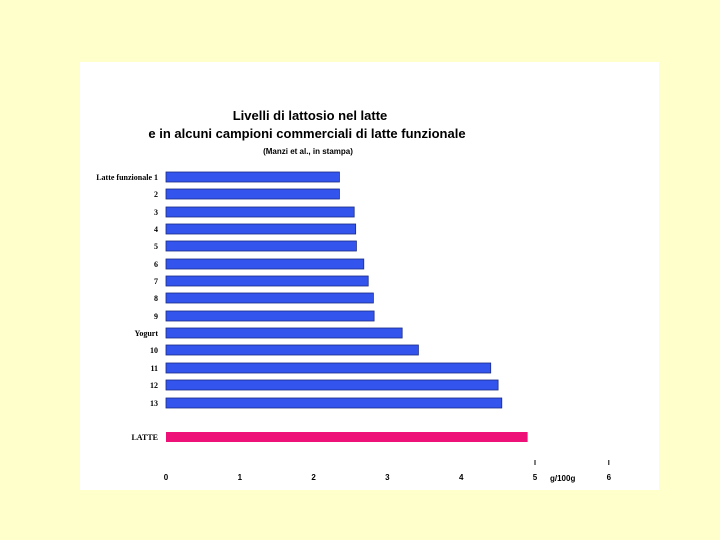  What do you see at coordinates (156, 246) in the screenshot?
I see `category-label: 5` at bounding box center [156, 246].